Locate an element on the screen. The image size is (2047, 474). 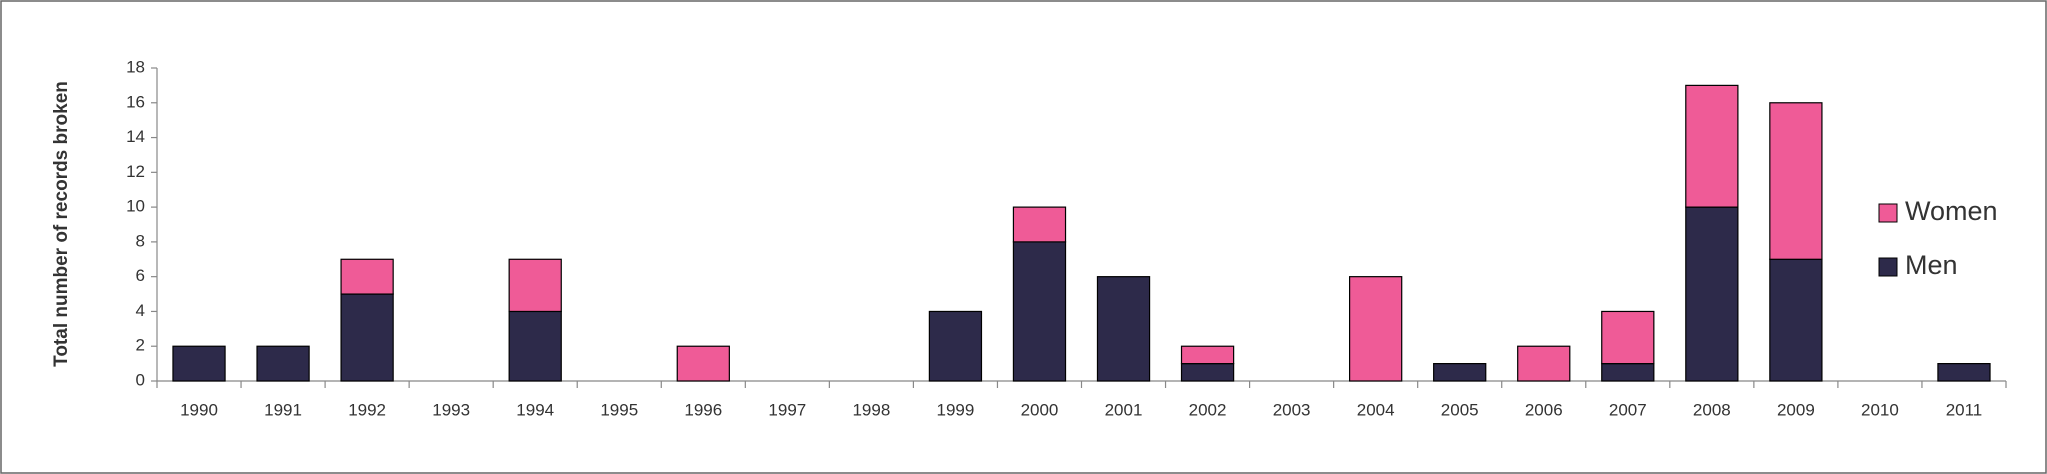
x-tick-label: 1993 is located at coordinates (451, 409).